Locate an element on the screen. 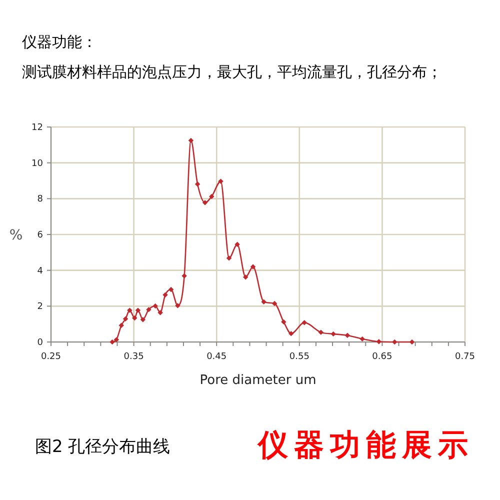 This screenshot has height=500, width=500. y-tick-label: 0 is located at coordinates (40, 343).